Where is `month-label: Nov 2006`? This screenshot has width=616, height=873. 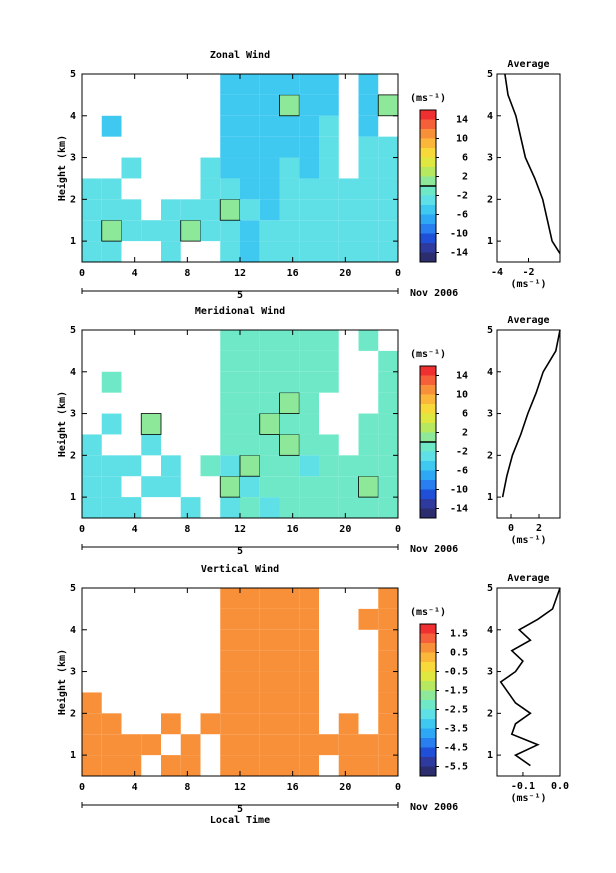
month-label: Nov 2006 is located at coordinates (434, 807).